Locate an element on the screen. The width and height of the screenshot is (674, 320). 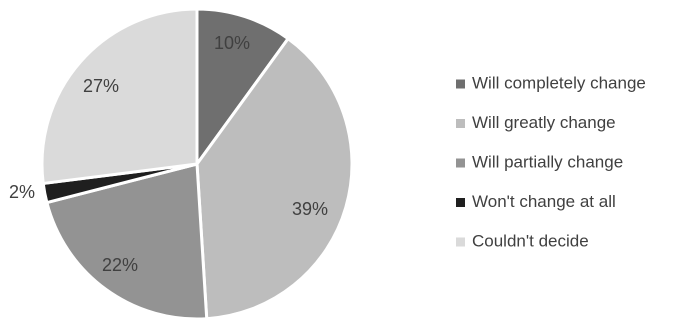
legend-item-1: Will completely change is located at coordinates (551, 82).